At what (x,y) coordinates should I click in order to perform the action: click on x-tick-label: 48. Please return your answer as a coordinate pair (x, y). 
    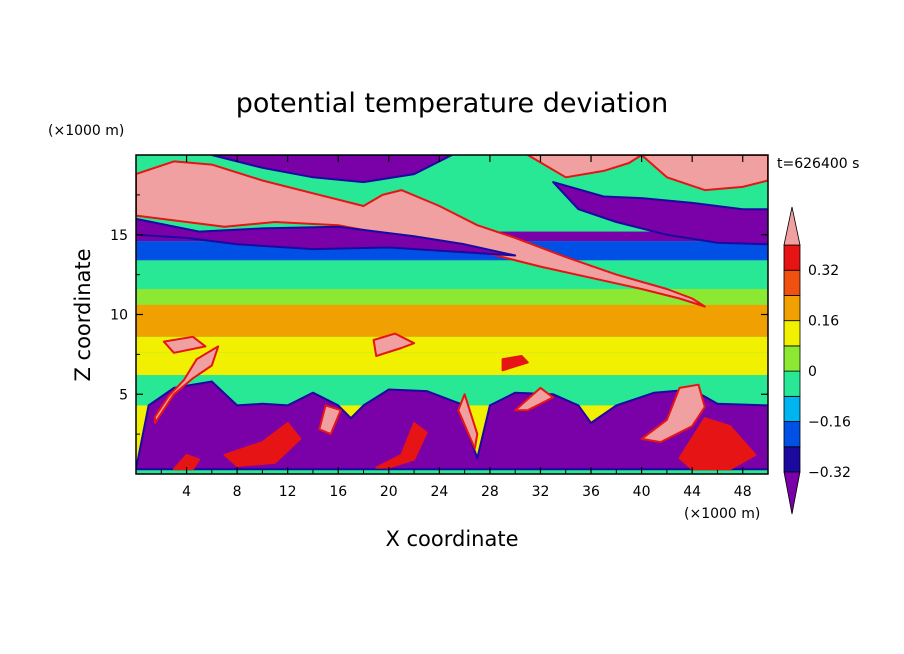
    Looking at the image, I should click on (743, 492).